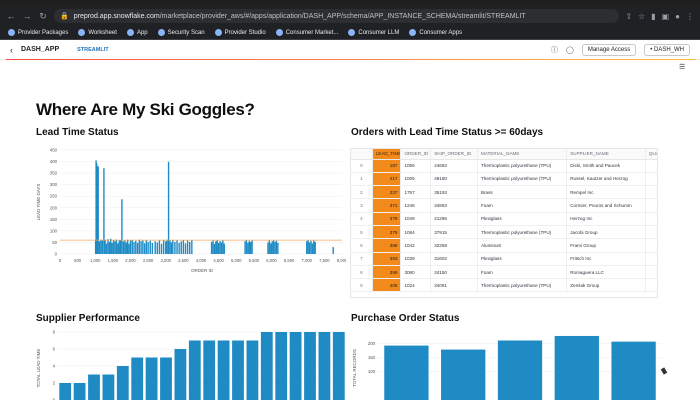  Describe the element at coordinates (667, 49) in the screenshot. I see `warehouse-selector: • DASH_WH` at that location.